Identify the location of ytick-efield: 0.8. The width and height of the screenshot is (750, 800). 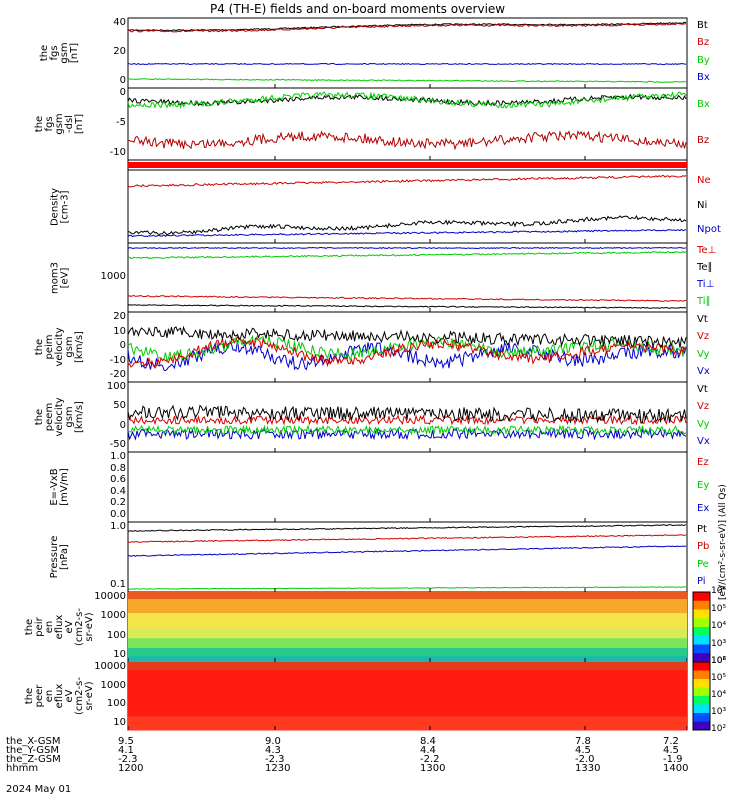
(118, 468).